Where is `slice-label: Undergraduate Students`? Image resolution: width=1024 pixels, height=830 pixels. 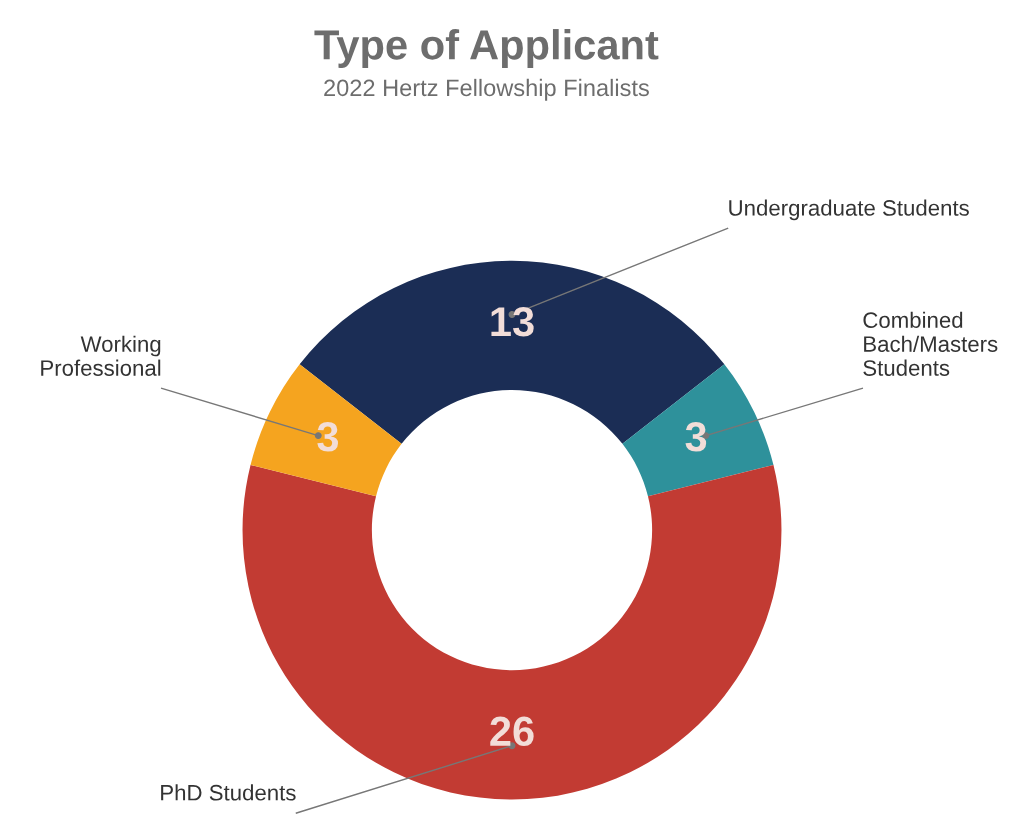
slice-label: Undergraduate Students is located at coordinates (849, 210).